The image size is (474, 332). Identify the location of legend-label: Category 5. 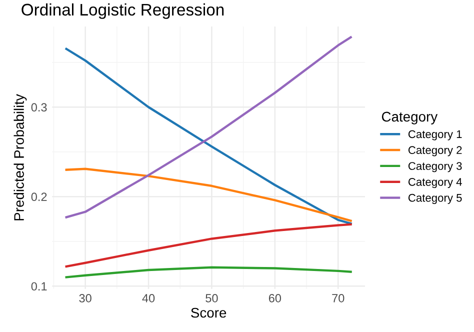
(435, 199).